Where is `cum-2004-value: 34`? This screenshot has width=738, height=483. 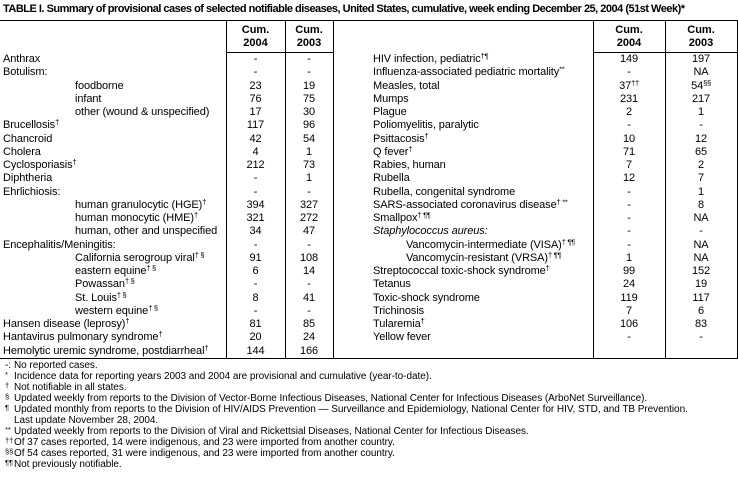
cum-2004-value: 34 is located at coordinates (255, 231).